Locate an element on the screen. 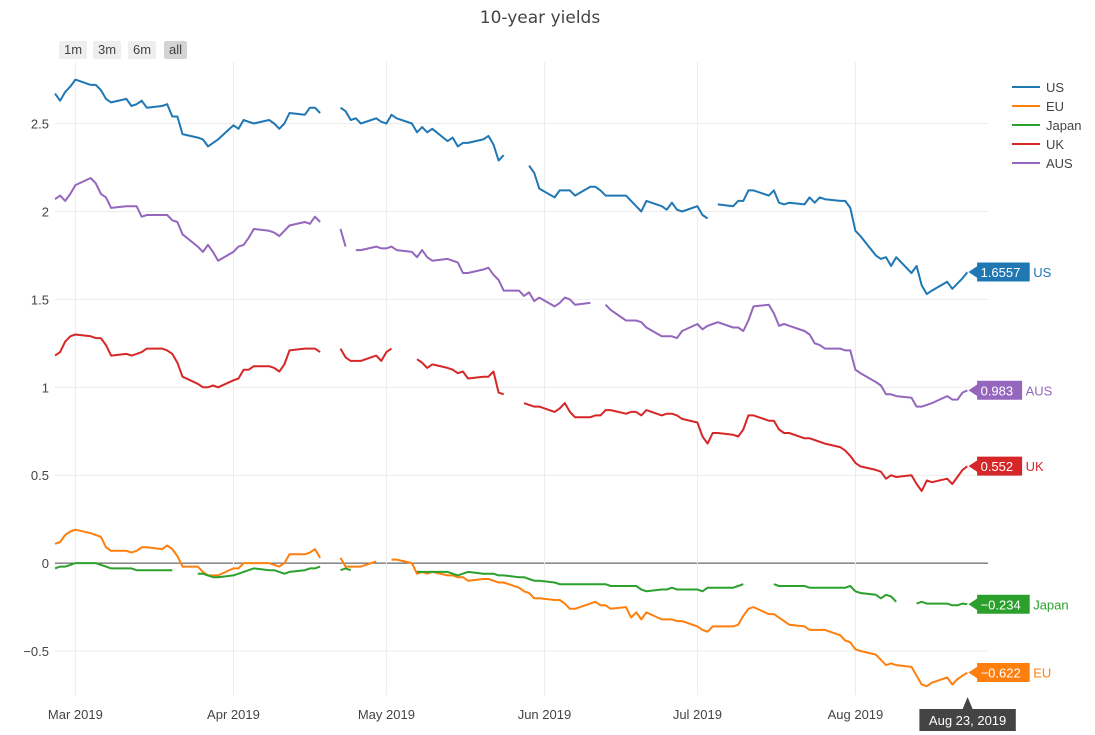 The width and height of the screenshot is (1095, 735). legend-item-eu: EU is located at coordinates (1038, 106).